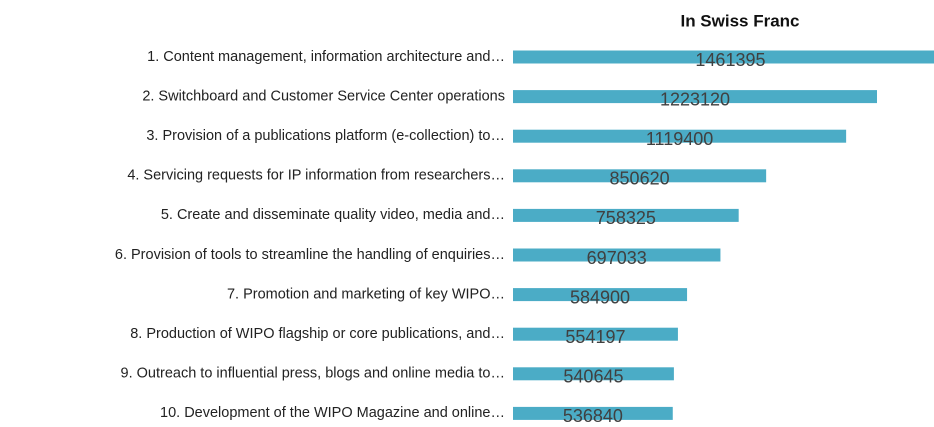  What do you see at coordinates (679, 139) in the screenshot?
I see `value-label: 1119400` at bounding box center [679, 139].